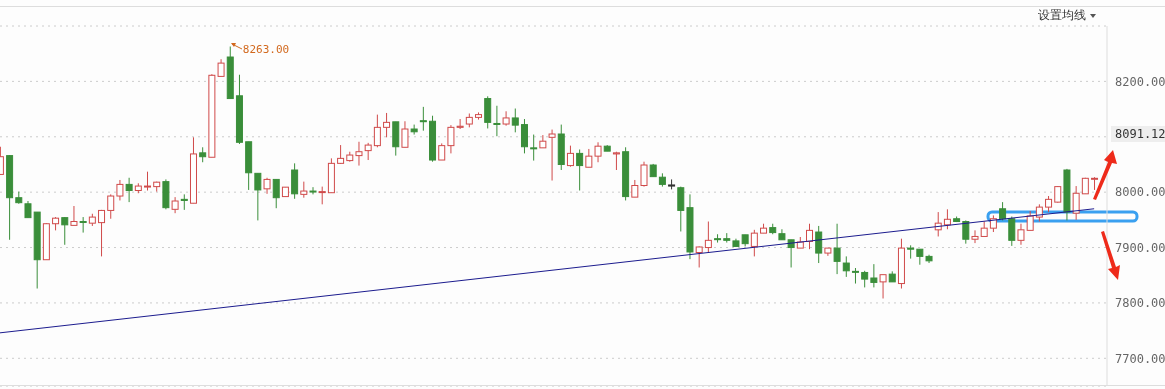  What do you see at coordinates (1140, 303) in the screenshot?
I see `y-tick-label: 7800.00` at bounding box center [1140, 303].